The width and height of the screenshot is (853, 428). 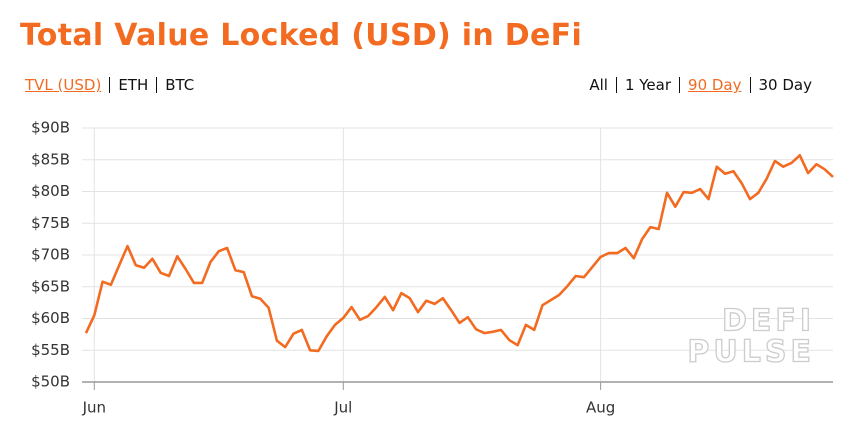 What do you see at coordinates (50, 159) in the screenshot?
I see `y-tick-label: $85B` at bounding box center [50, 159].